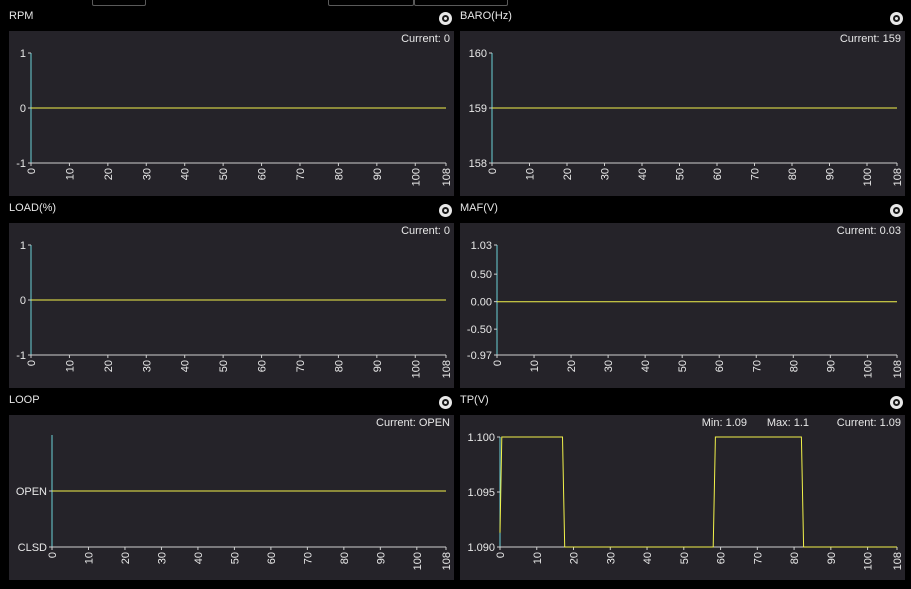 The width and height of the screenshot is (911, 589). I want to click on y-tick-label: -0.50, so click(479, 330).